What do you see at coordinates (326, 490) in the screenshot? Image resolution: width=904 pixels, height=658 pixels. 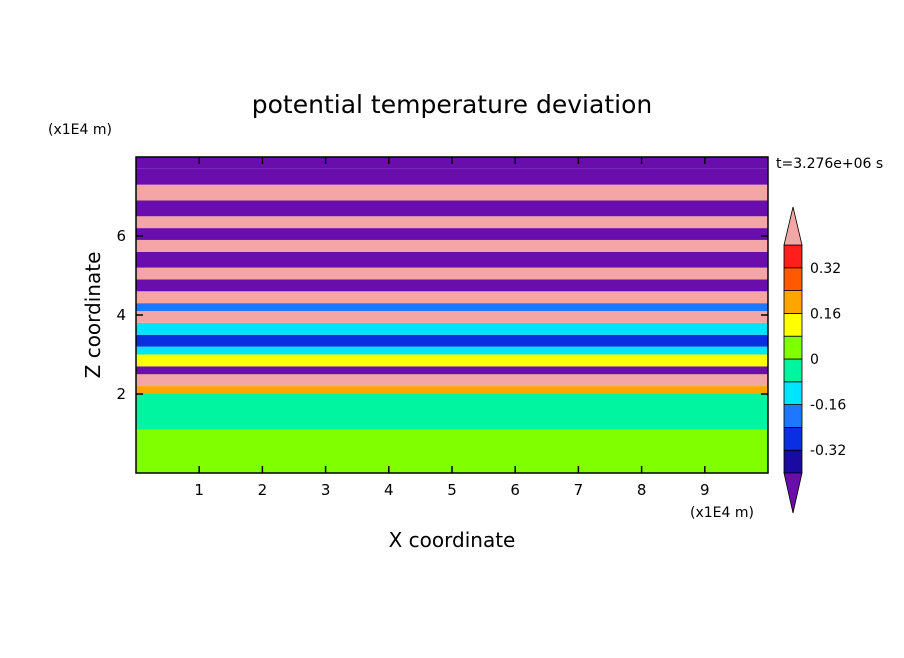 I see `x-tick-label: 3` at bounding box center [326, 490].